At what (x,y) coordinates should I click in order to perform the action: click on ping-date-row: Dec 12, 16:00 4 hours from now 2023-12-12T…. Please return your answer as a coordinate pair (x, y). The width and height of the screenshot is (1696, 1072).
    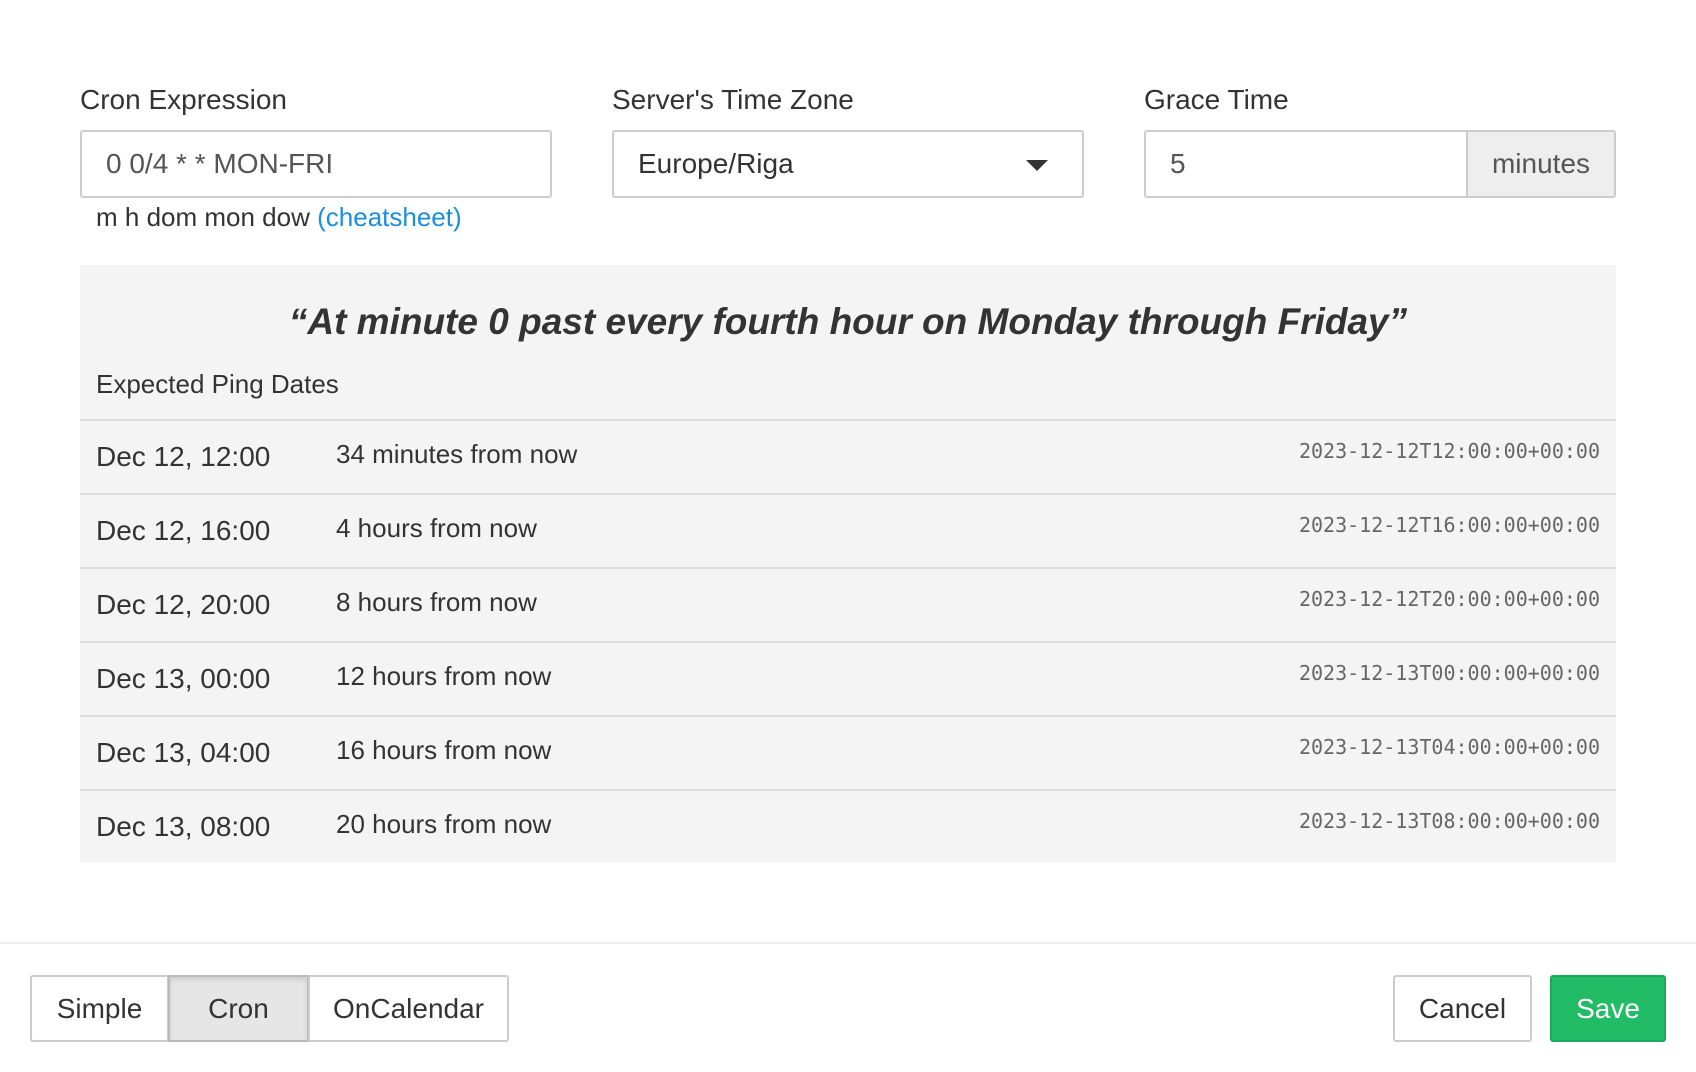
    Looking at the image, I should click on (848, 530).